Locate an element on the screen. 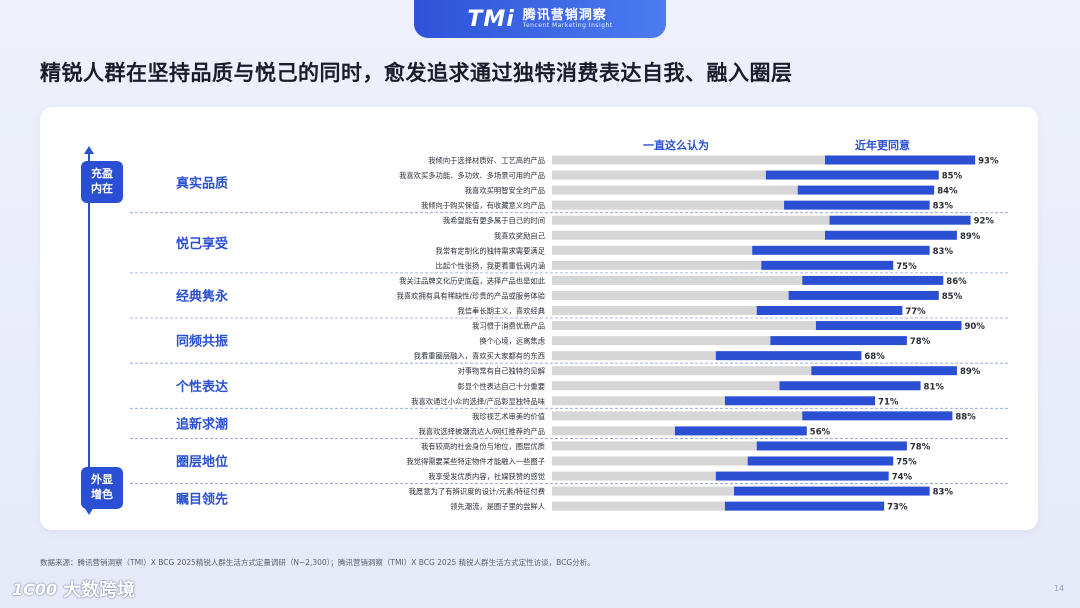 The image size is (1080, 608). page-title: 精锐人群在坚持品质与悦己的同时，愈发追求通过独特消费表达自我、融入圈层 is located at coordinates (416, 73).